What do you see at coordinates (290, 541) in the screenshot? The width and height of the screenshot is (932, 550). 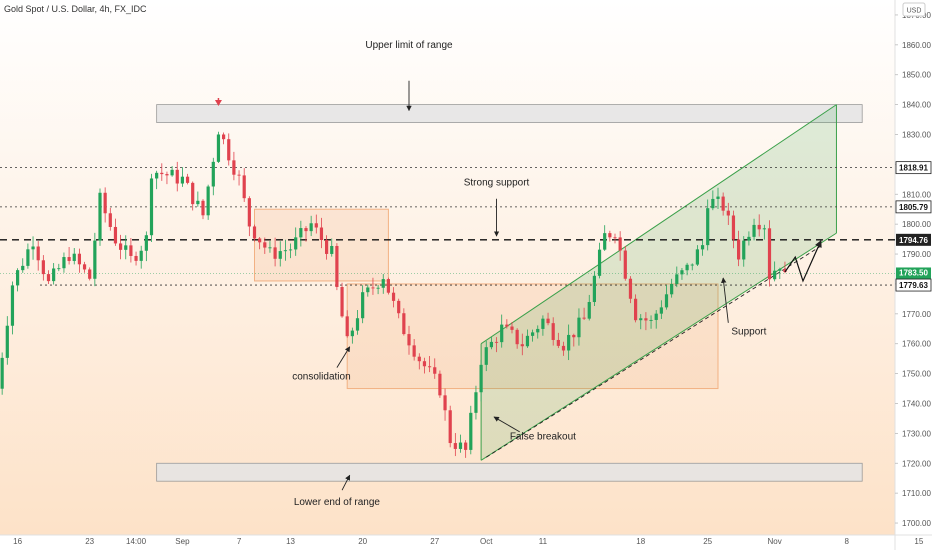 I see `time-axis-label: 13` at bounding box center [290, 541].